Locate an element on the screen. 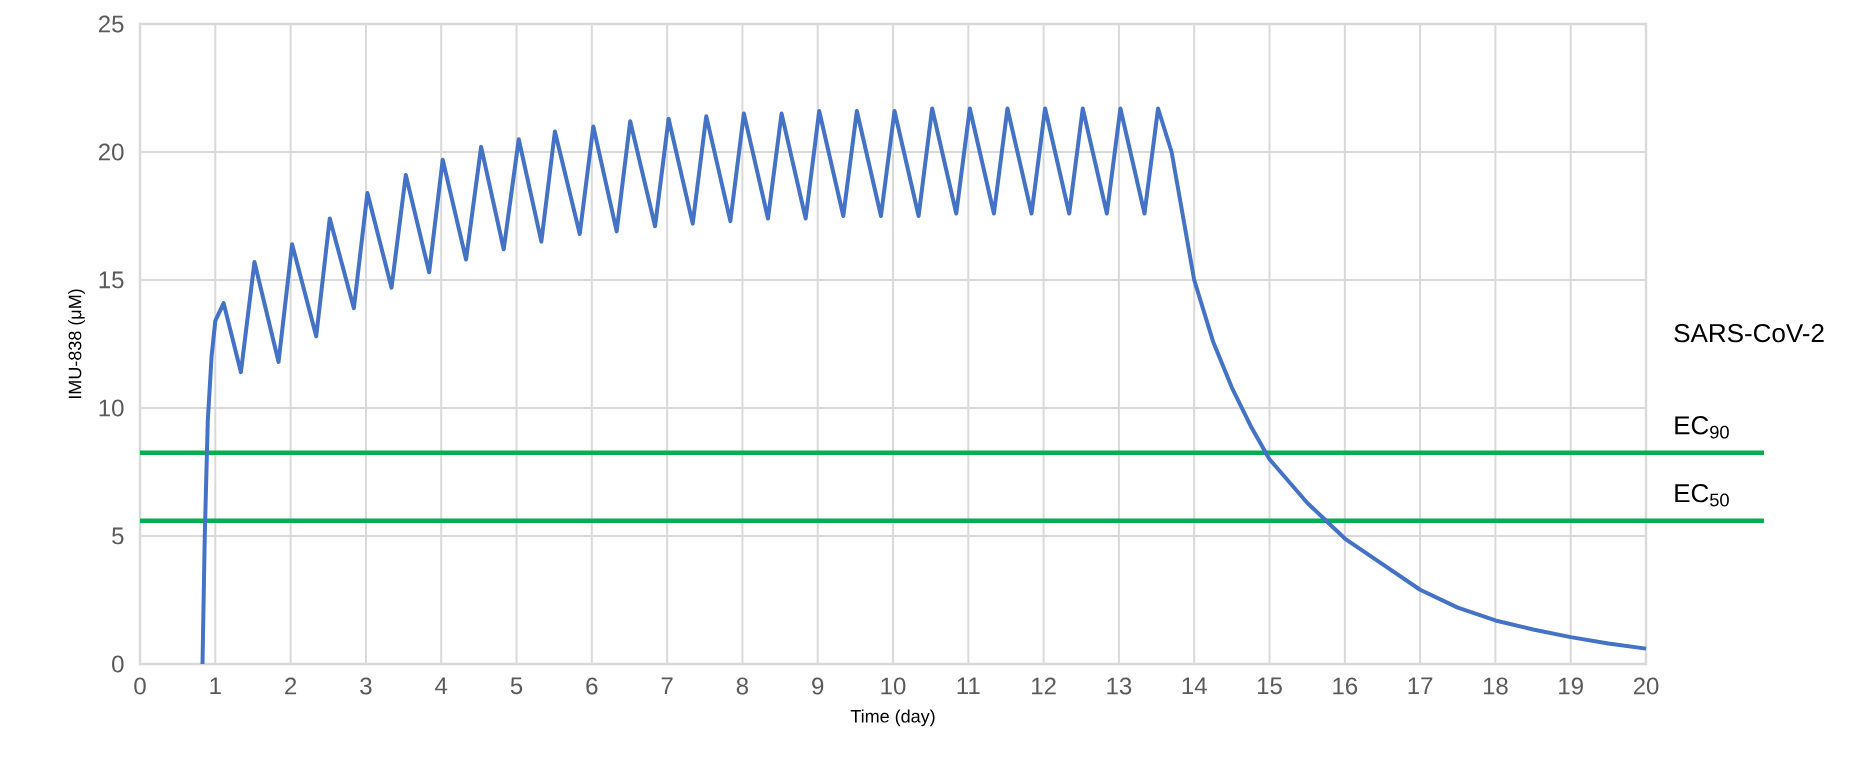 The image size is (1854, 777). ref-line-label: EC$_{90}$ is located at coordinates (1702, 427).